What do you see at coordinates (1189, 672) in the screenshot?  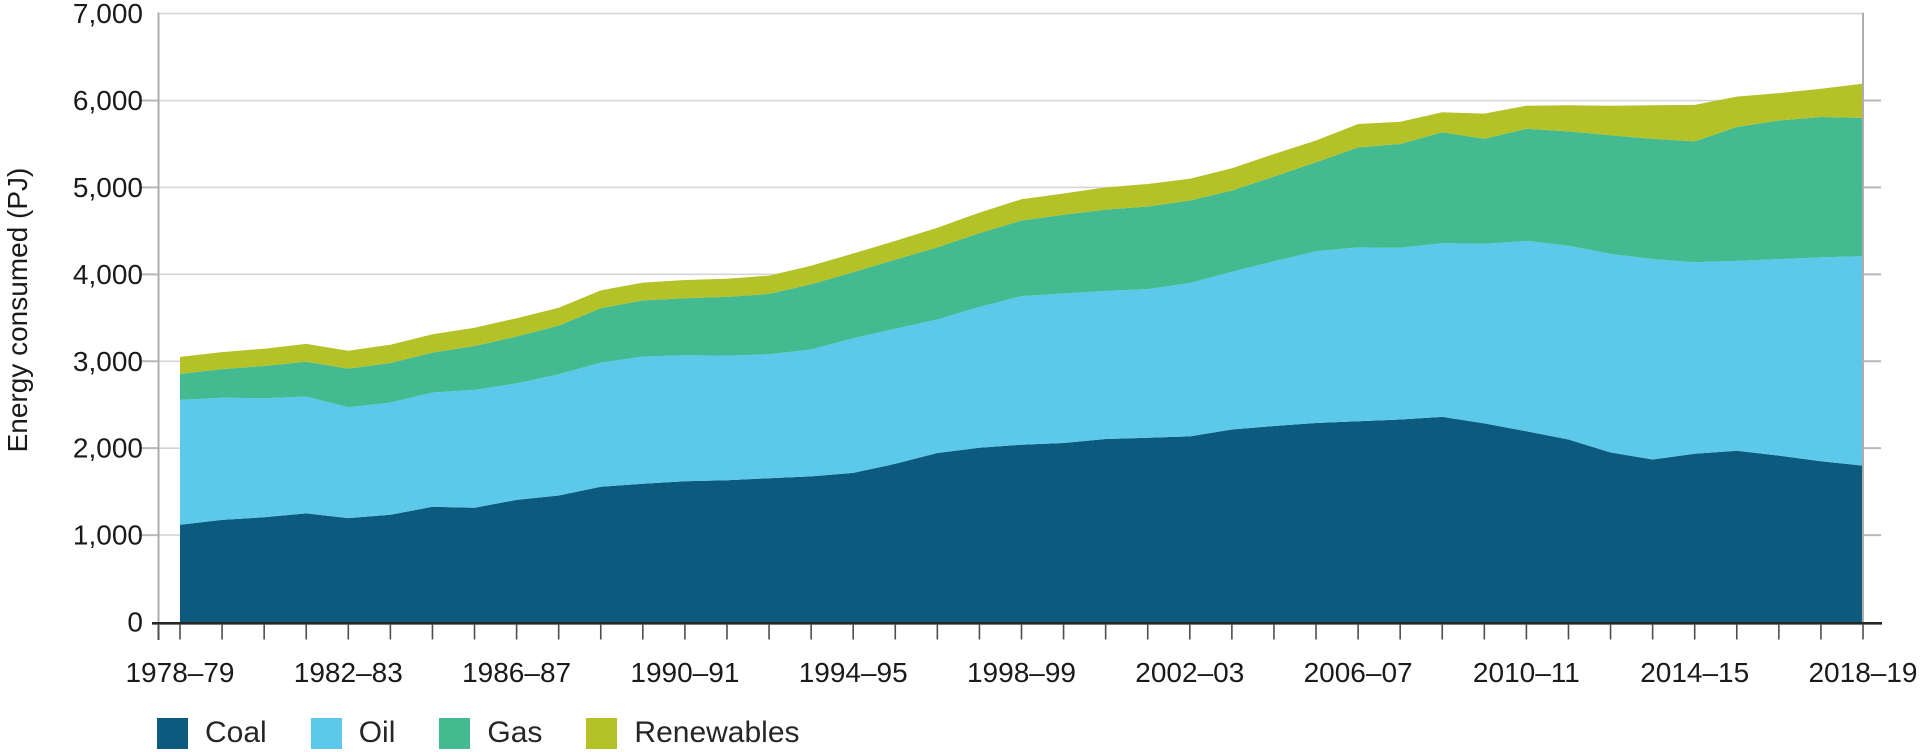 I see `x-axis-tick-label: 2002–03` at bounding box center [1189, 672].